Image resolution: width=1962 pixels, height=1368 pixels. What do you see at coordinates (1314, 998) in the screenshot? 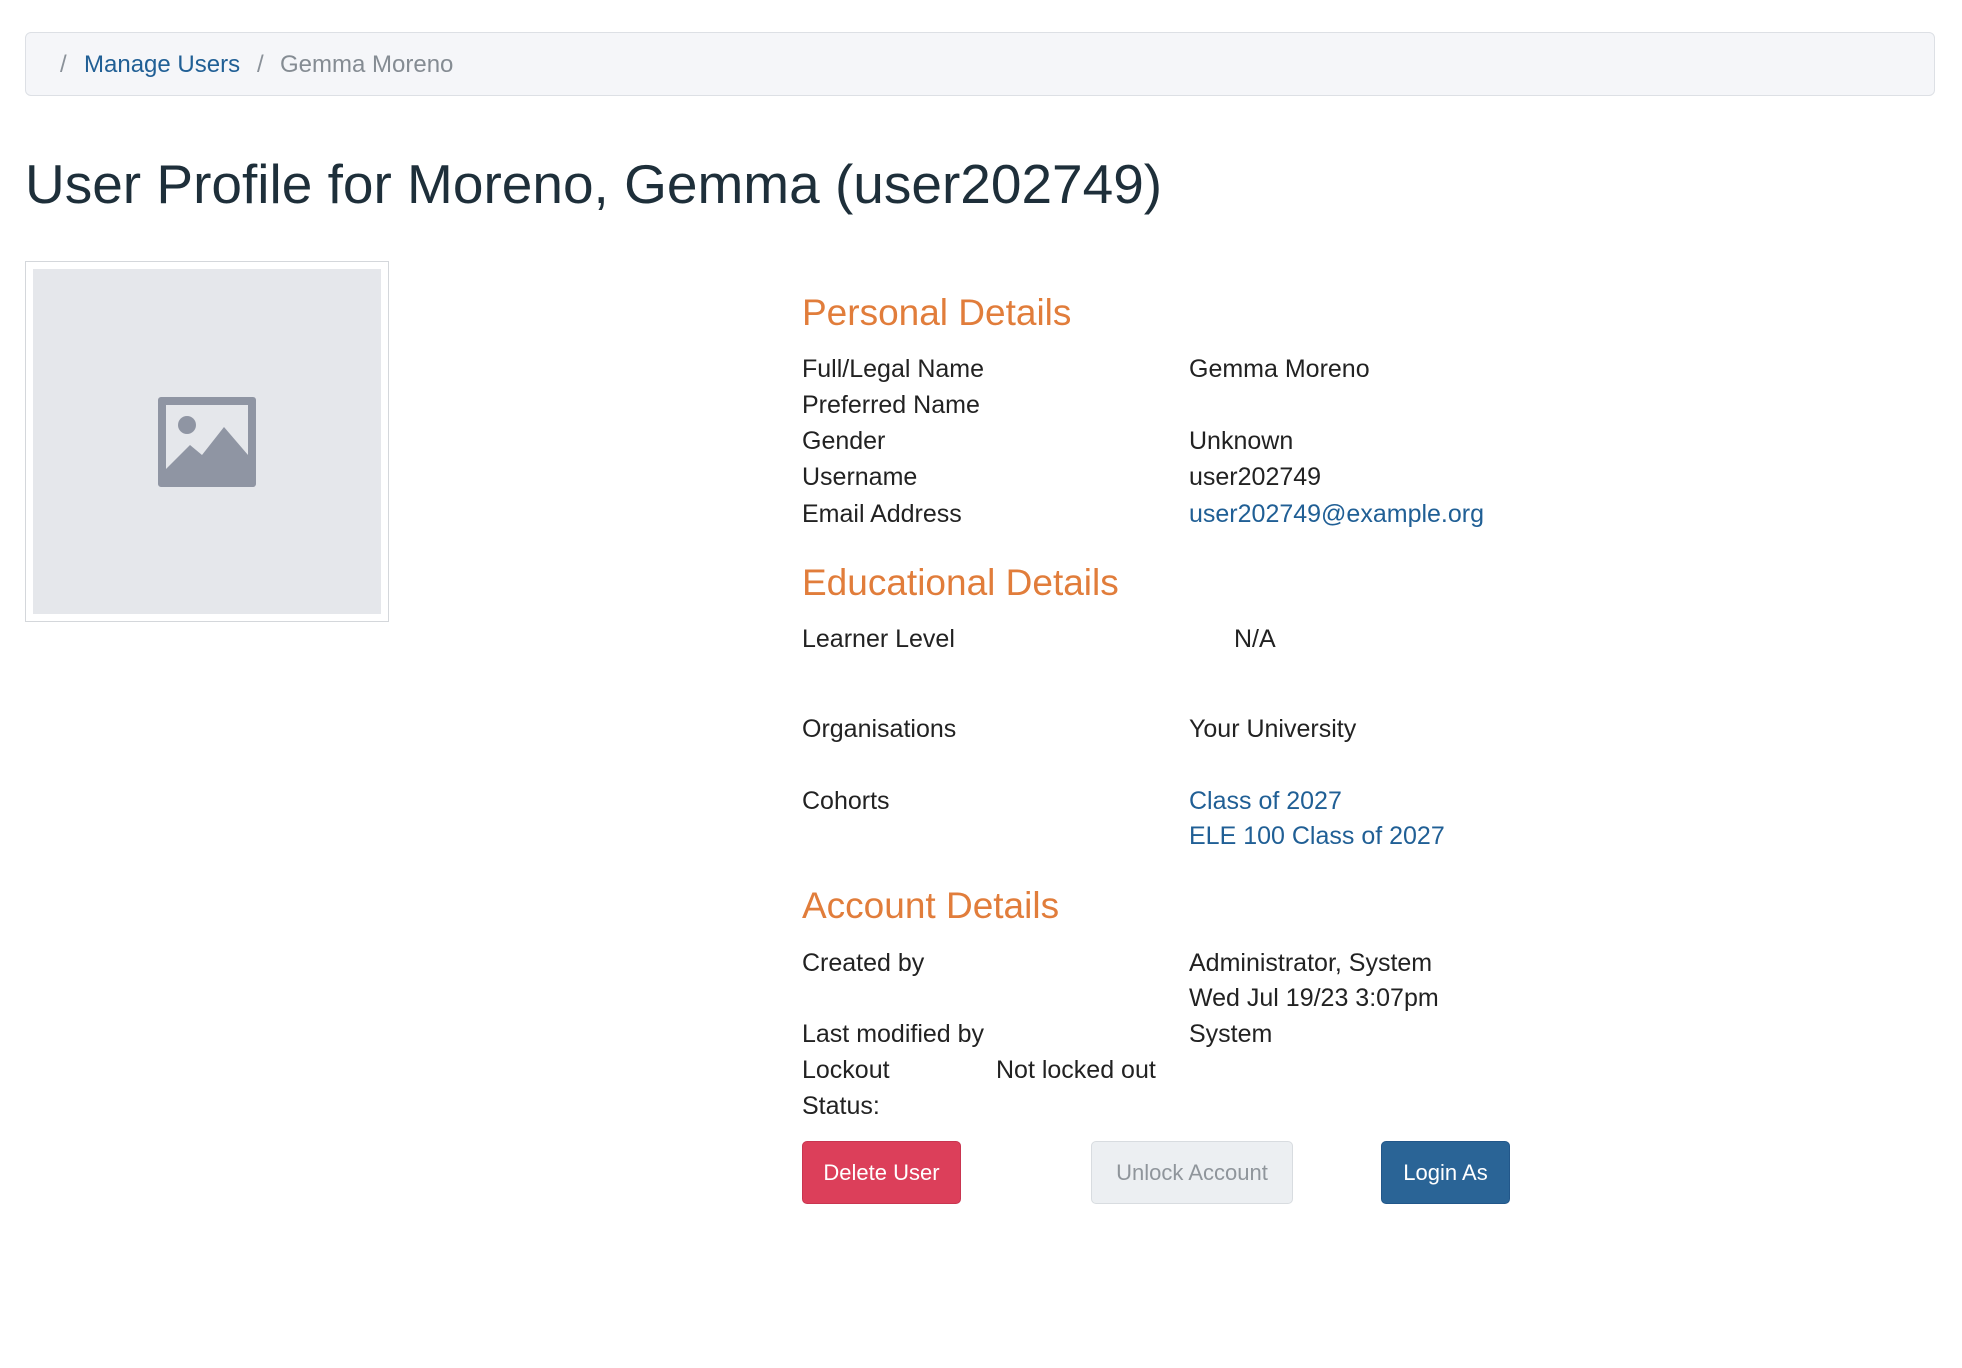
I see `created-at-value: Wed Jul 19/23 3:07pm` at bounding box center [1314, 998].